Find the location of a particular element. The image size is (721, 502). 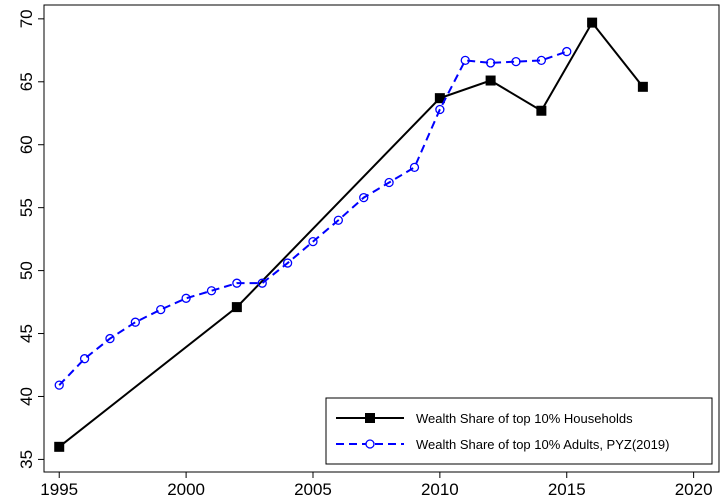

y-tick-label: 70 is located at coordinates (26, 18).